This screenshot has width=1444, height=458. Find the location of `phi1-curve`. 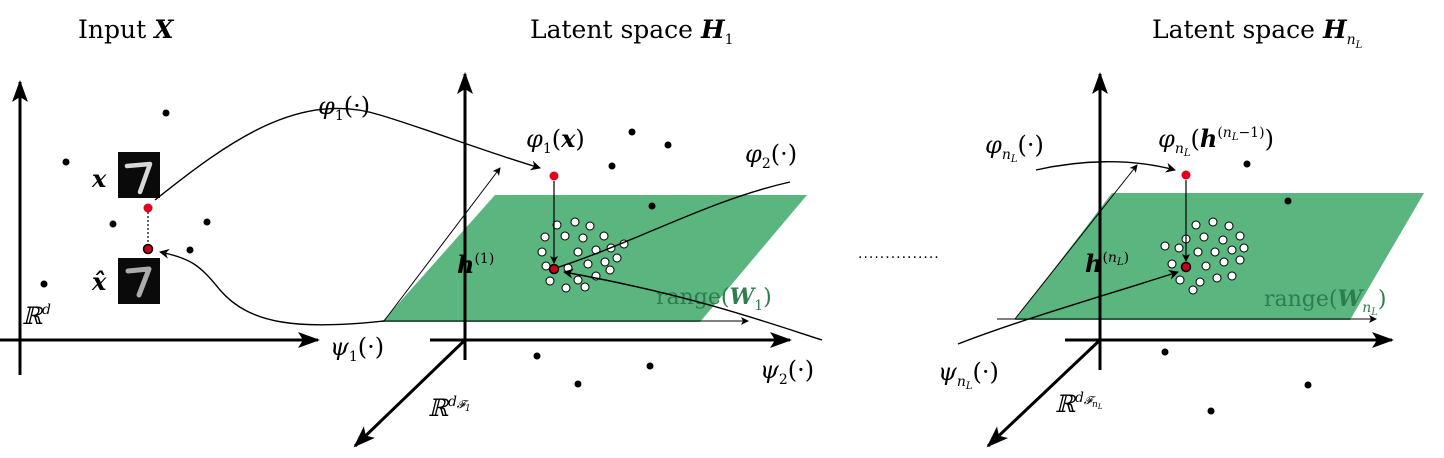

phi1-curve is located at coordinates (347, 154).